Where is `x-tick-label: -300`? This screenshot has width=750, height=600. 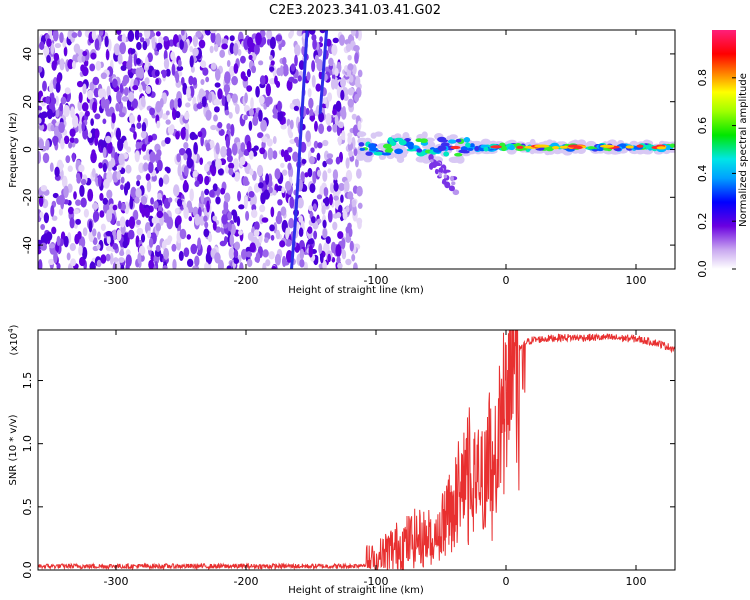
x-tick-label: -300 is located at coordinates (116, 280).